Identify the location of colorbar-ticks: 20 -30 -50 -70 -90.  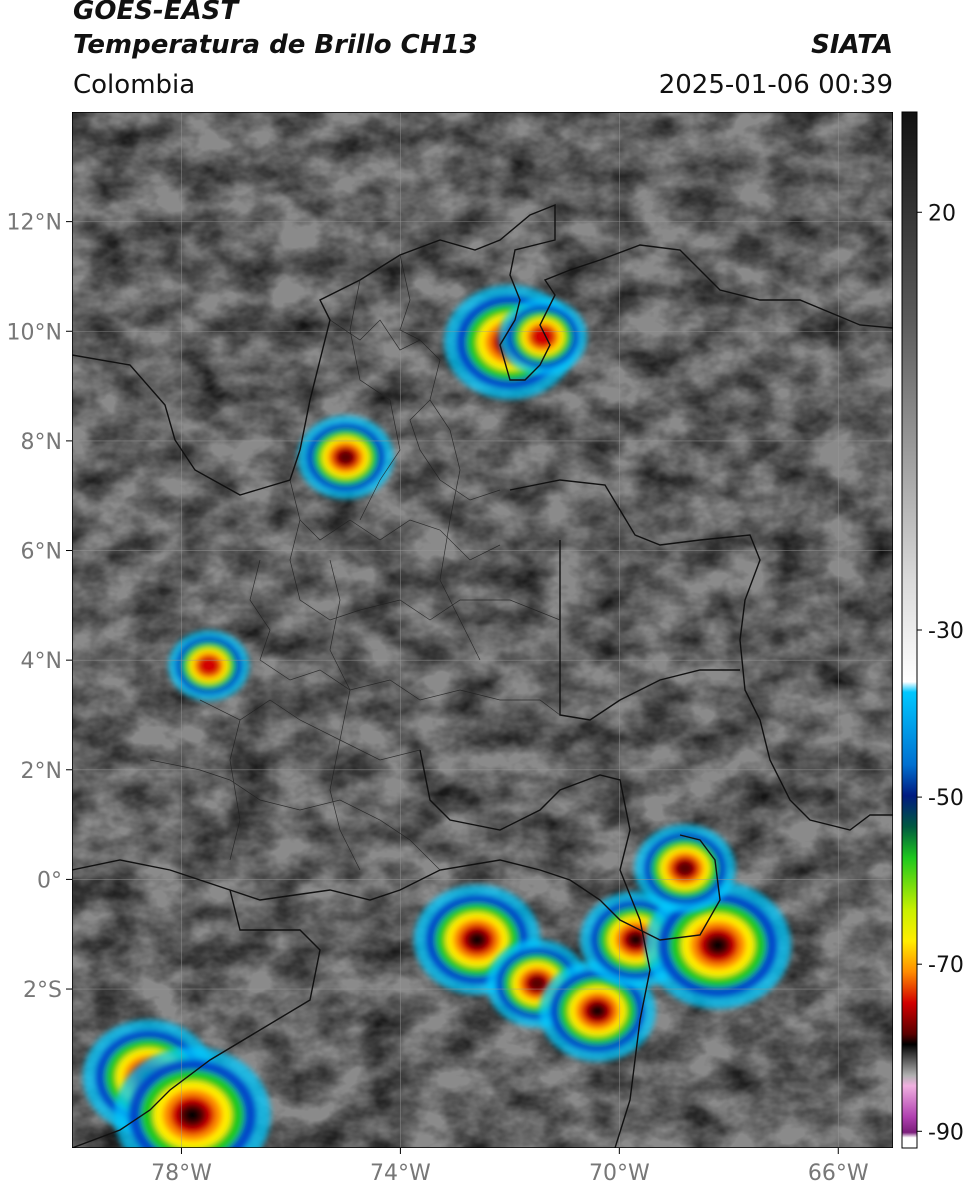
(940, 673).